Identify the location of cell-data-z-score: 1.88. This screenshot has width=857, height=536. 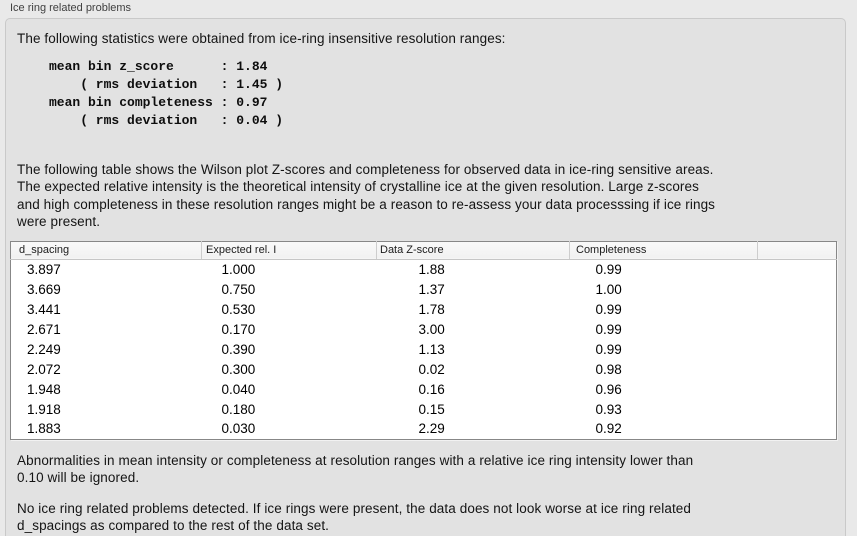
(431, 269).